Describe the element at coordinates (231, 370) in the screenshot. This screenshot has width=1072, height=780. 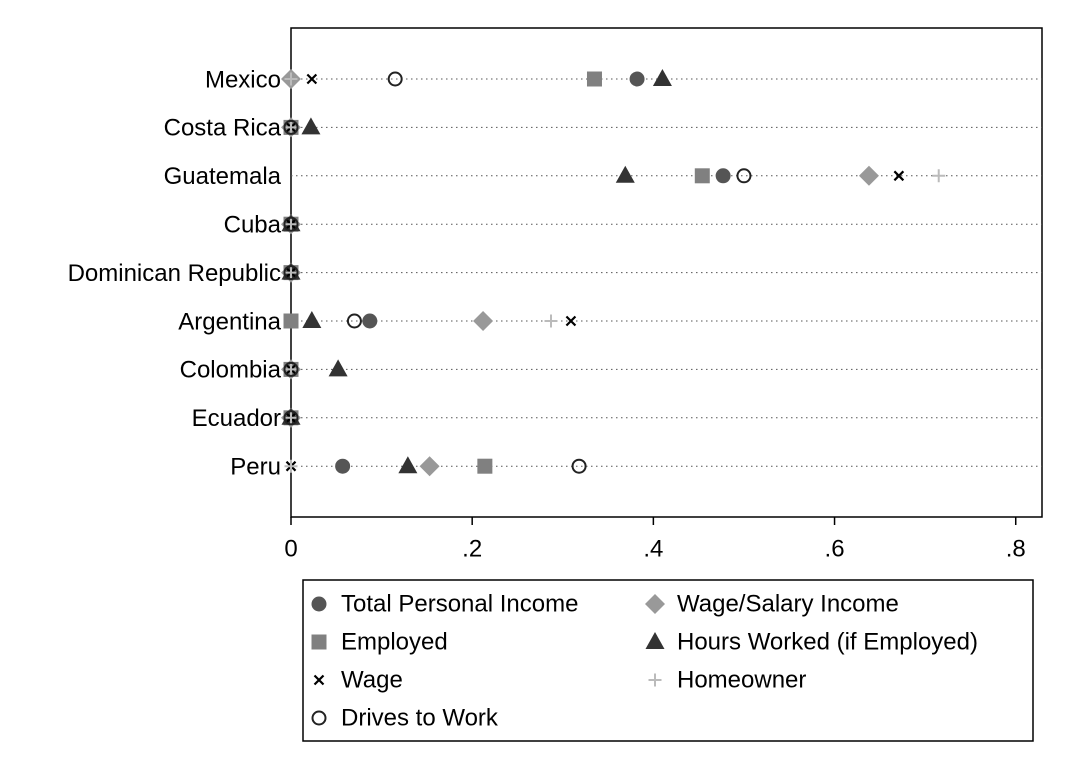
I see `y-tick-label: Colombia` at that location.